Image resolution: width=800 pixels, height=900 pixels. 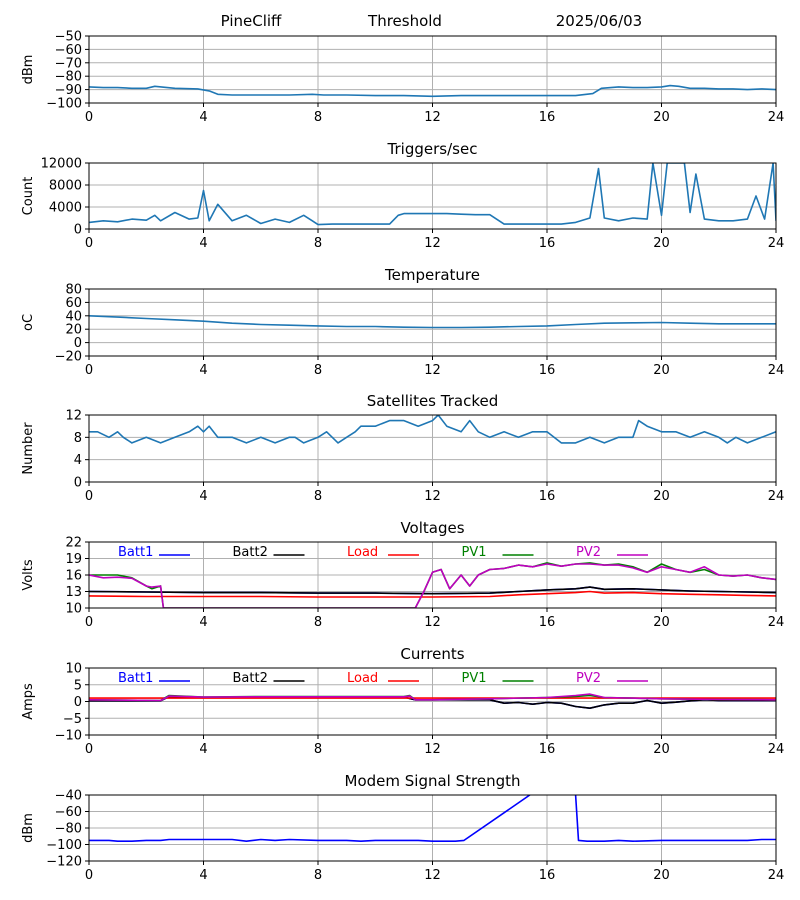 I want to click on series-line-batt2, so click(x=432, y=590).